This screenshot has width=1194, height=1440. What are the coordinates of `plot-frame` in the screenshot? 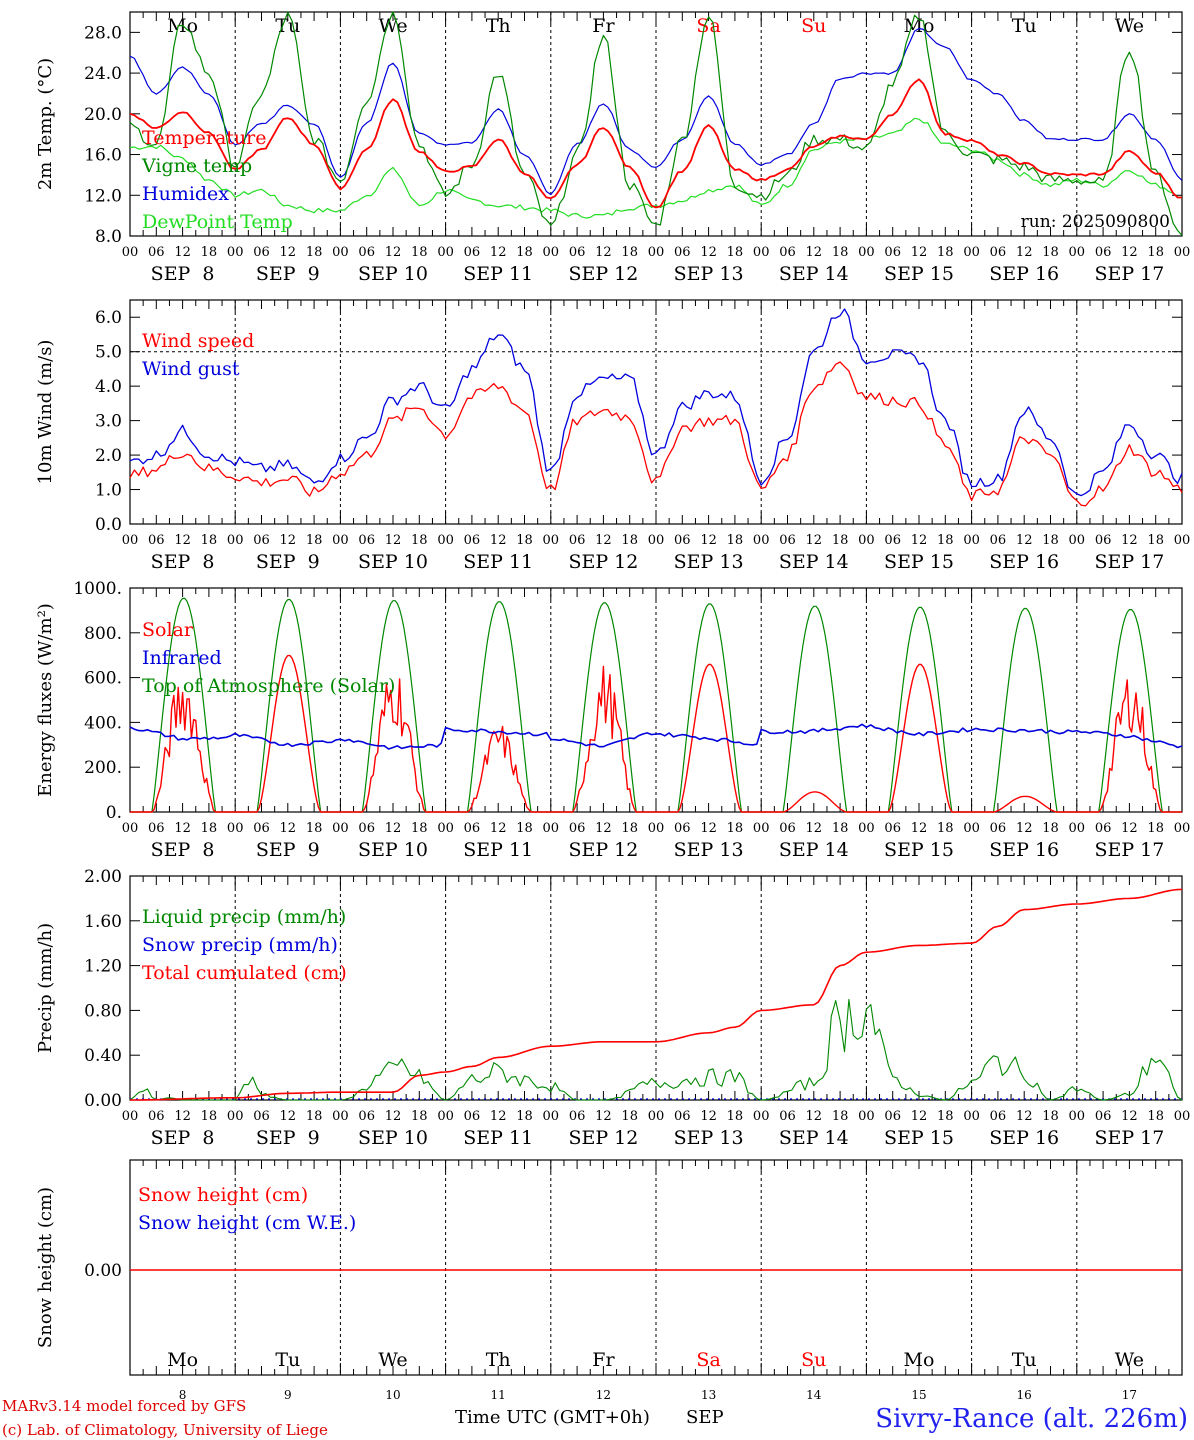 It's located at (656, 124).